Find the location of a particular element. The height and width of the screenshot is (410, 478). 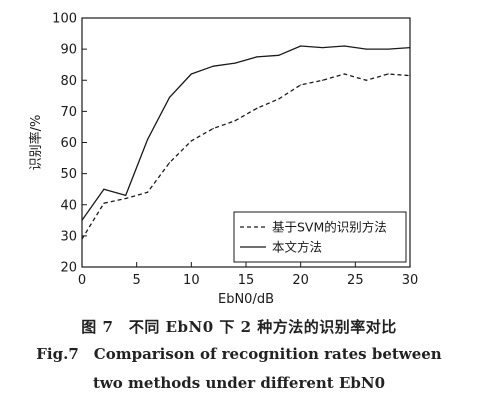

y-tick-label: 70 is located at coordinates (68, 112).